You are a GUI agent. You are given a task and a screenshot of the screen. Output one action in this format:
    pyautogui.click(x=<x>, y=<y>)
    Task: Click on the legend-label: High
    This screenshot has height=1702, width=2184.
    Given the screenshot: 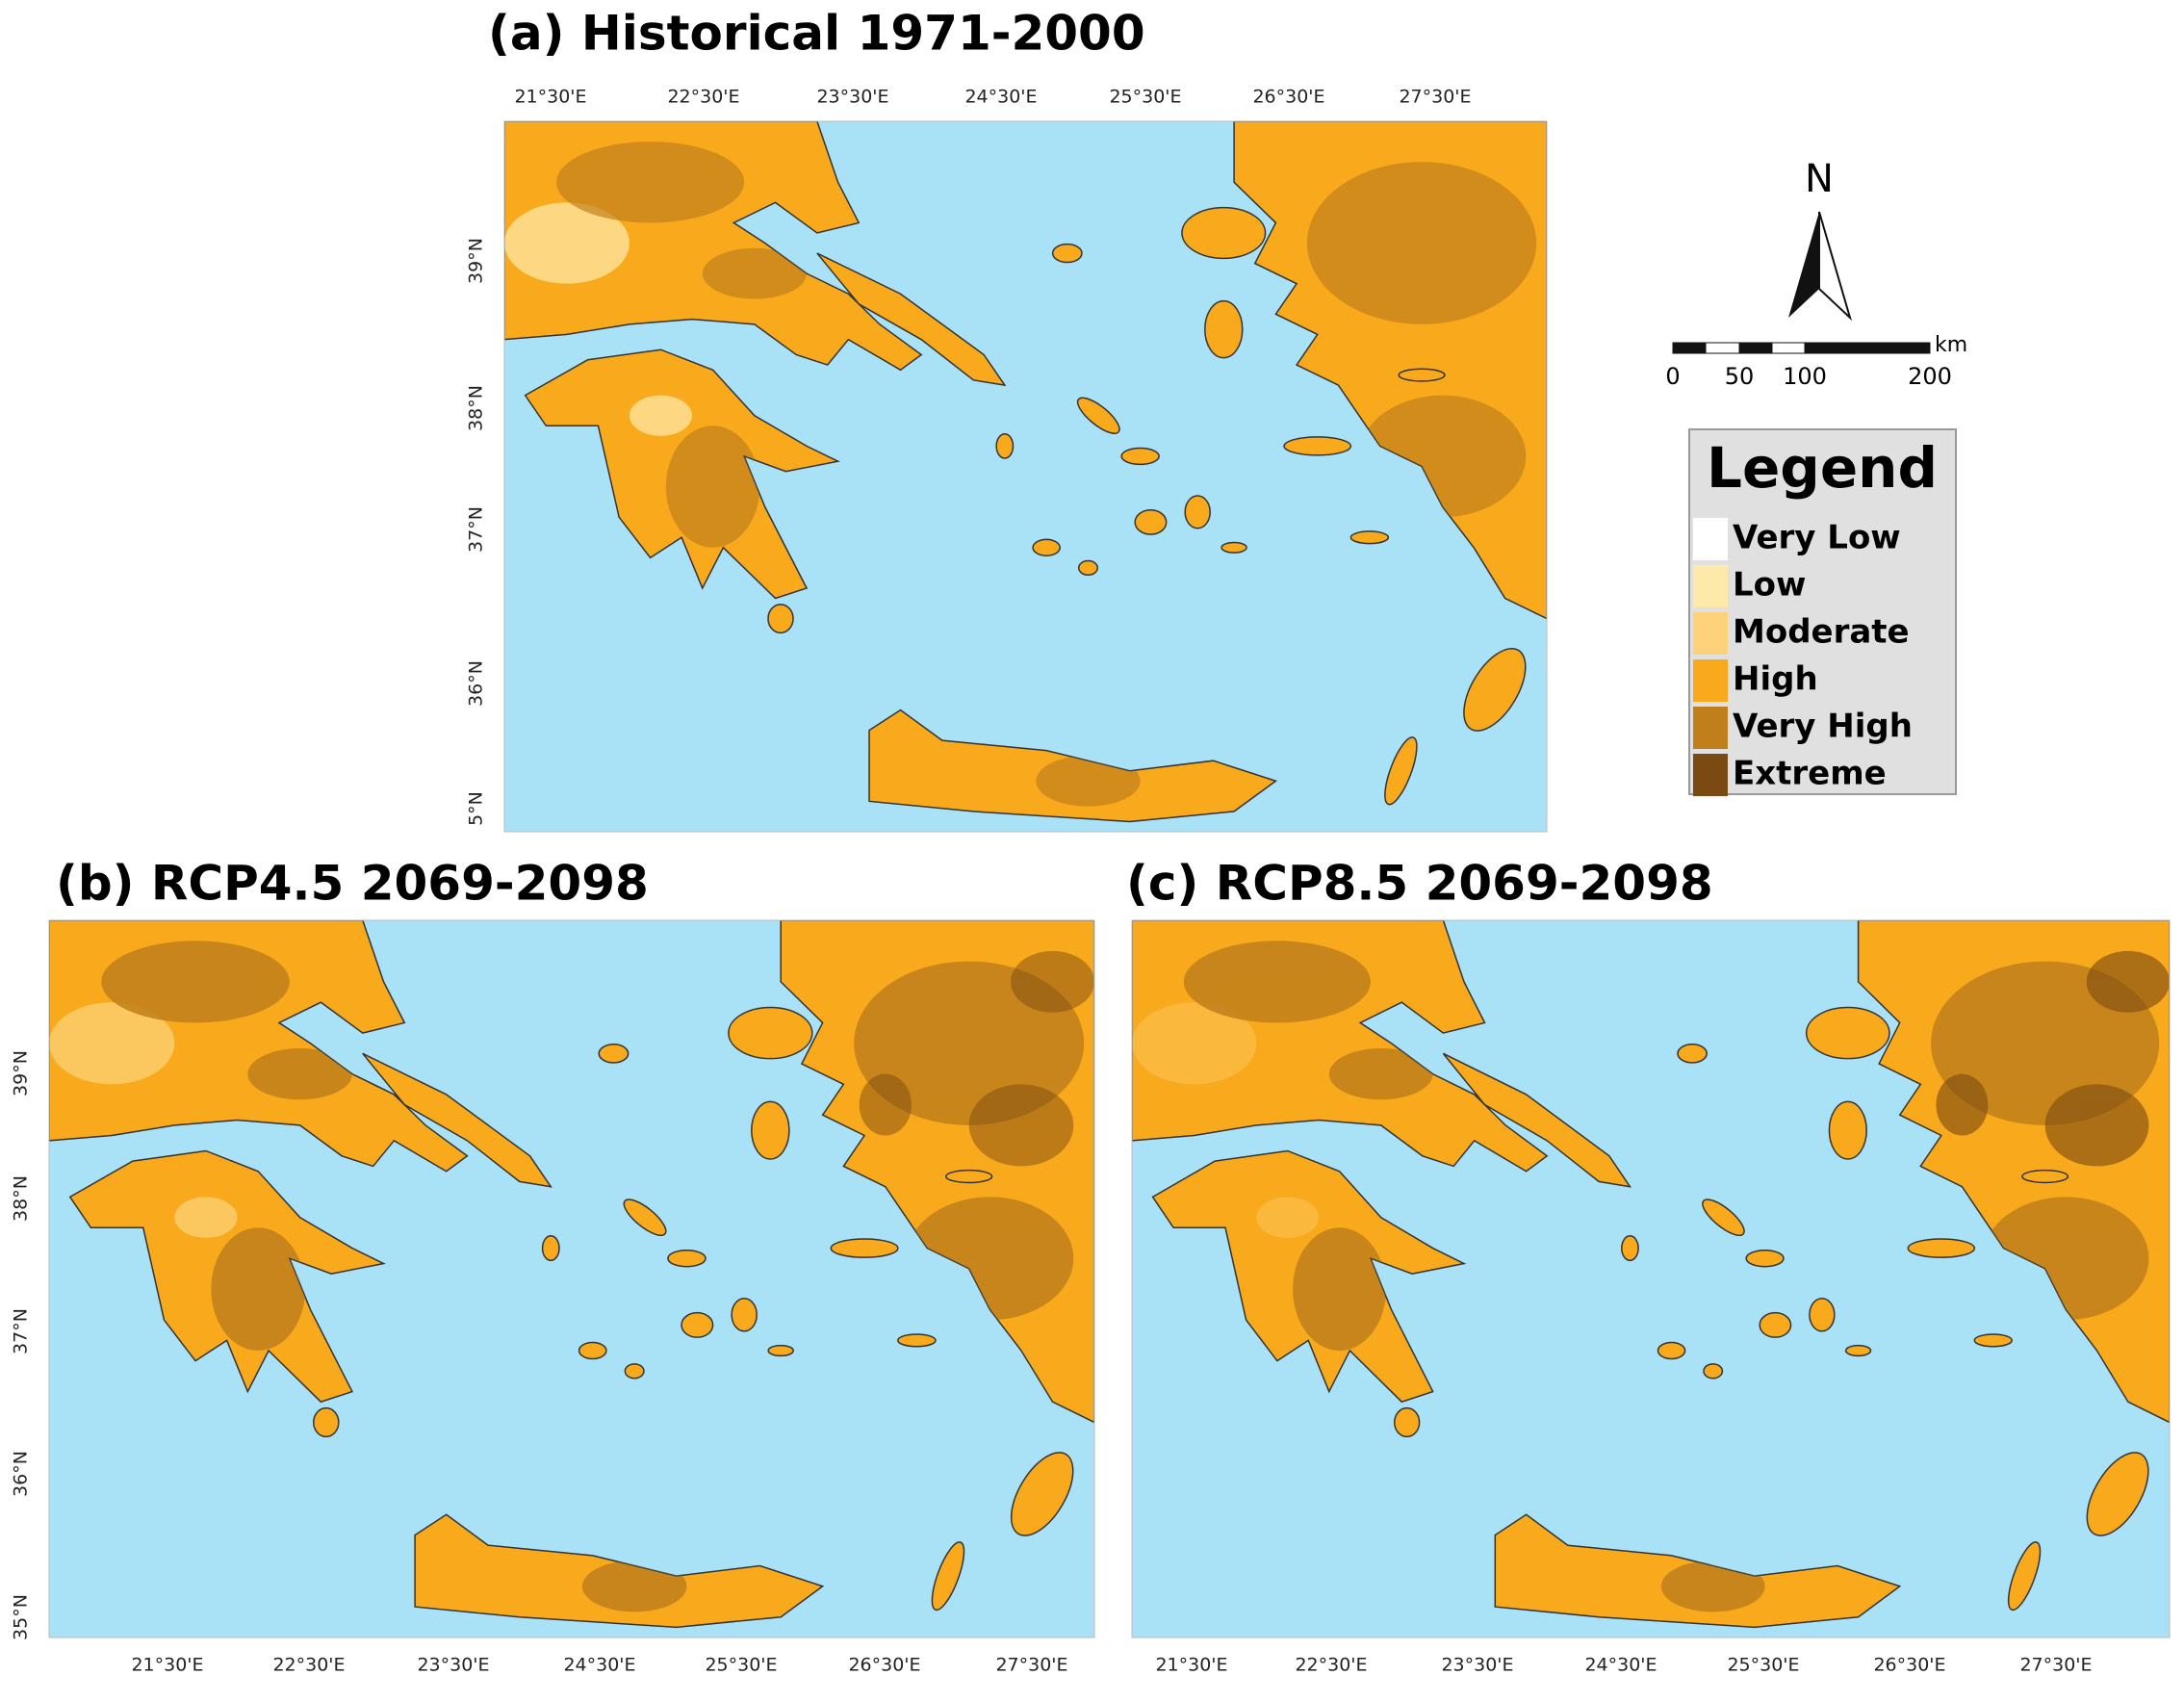 What is the action you would take?
    pyautogui.click(x=1775, y=679)
    